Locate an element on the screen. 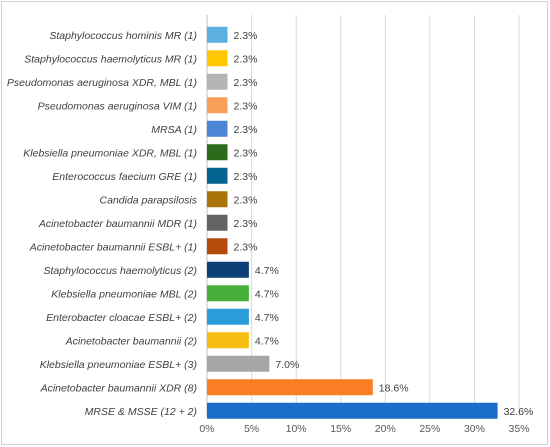 This screenshot has width=550, height=447. category-label: Pseudomonas aeruginosa VIM (1) is located at coordinates (117, 106).